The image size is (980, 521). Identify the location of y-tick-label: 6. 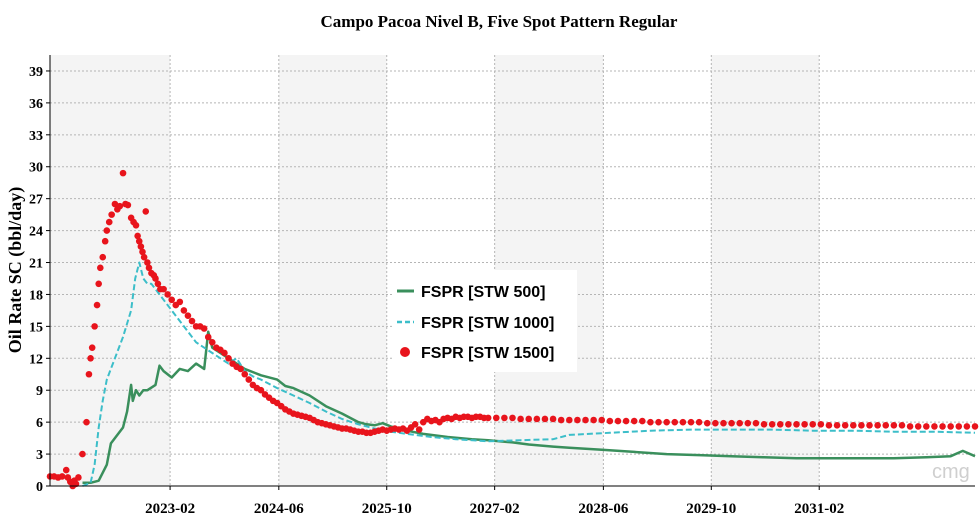
(39, 423).